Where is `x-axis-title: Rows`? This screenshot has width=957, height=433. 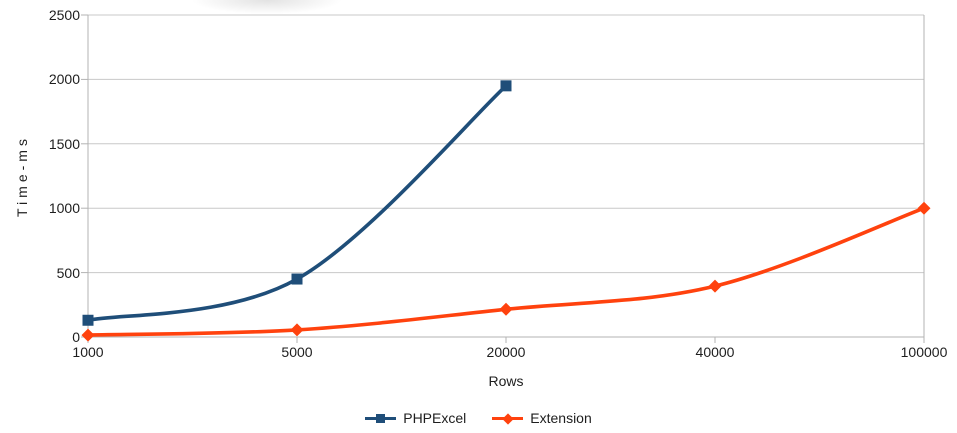
x-axis-title: Rows is located at coordinates (506, 381).